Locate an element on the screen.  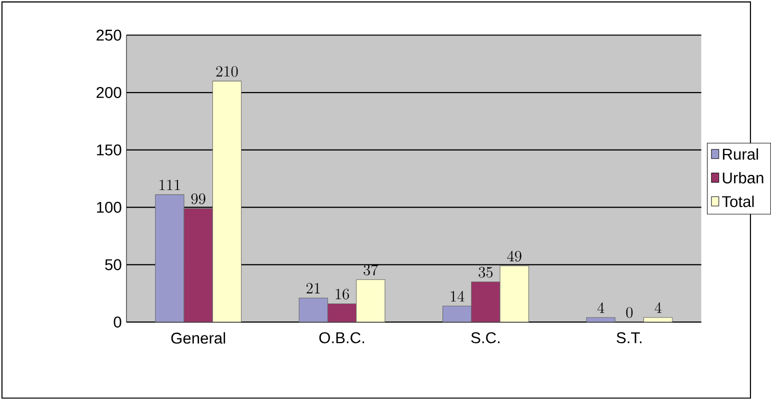
legend-label: Urban is located at coordinates (743, 178).